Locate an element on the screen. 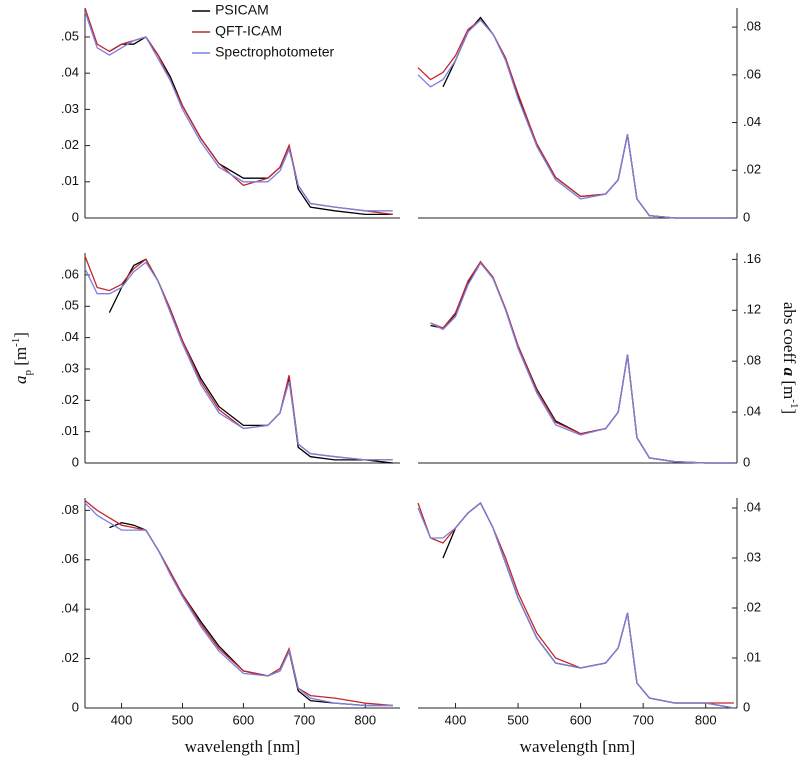 This screenshot has height=763, width=812. axis-label-part: p is located at coordinates (28, 372).